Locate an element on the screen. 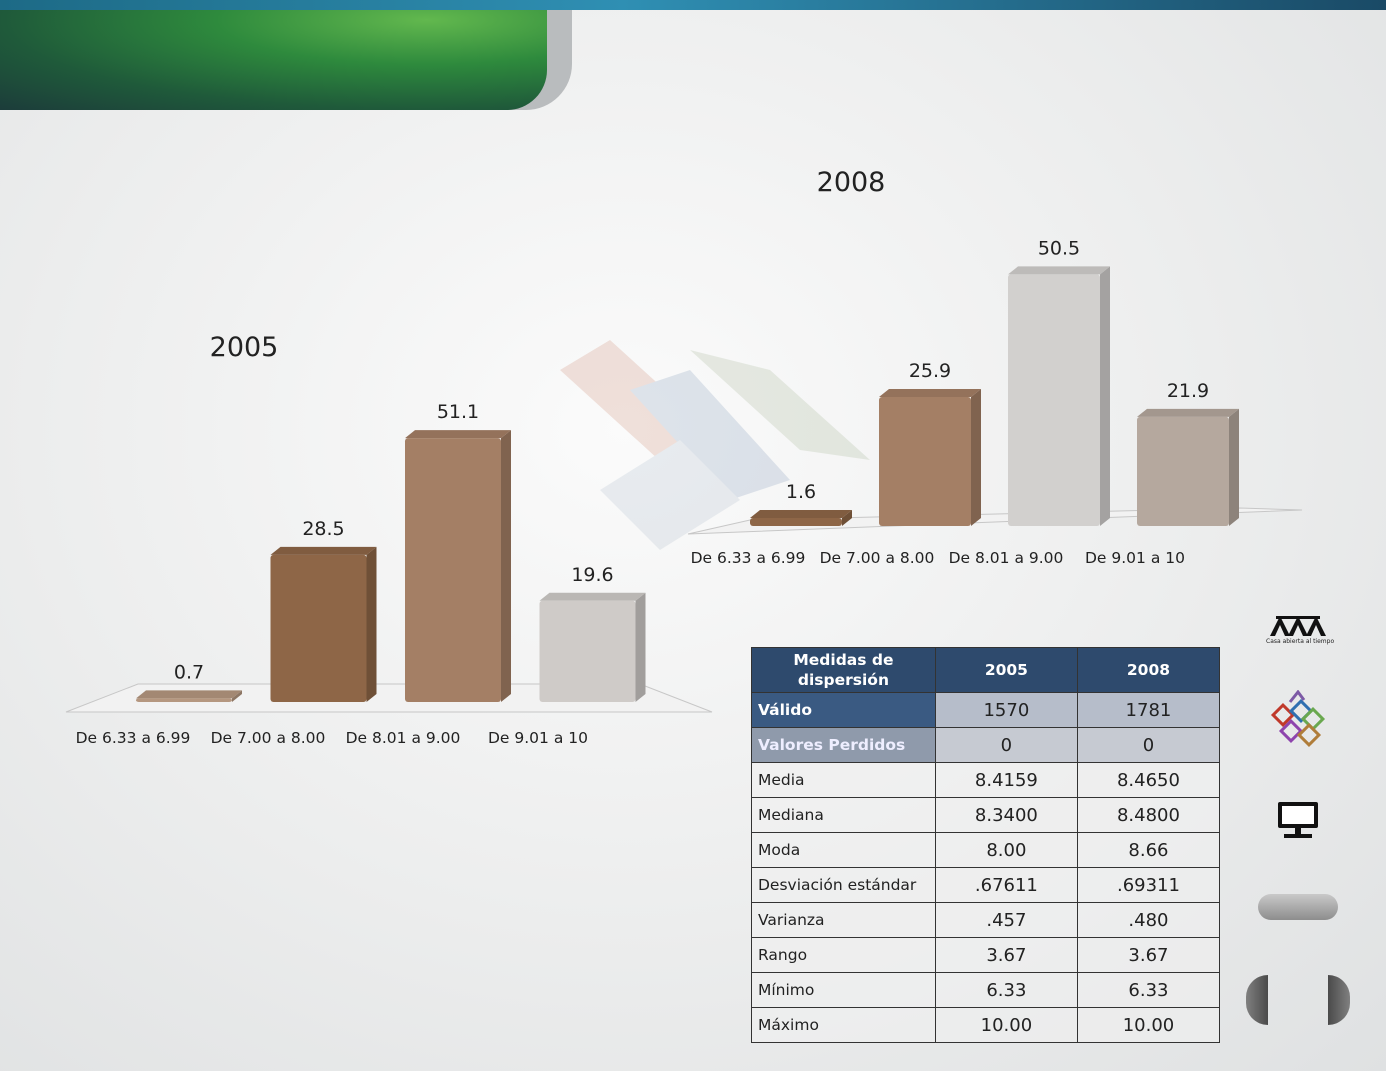  bar-value-label: 50.5 is located at coordinates (1059, 248).